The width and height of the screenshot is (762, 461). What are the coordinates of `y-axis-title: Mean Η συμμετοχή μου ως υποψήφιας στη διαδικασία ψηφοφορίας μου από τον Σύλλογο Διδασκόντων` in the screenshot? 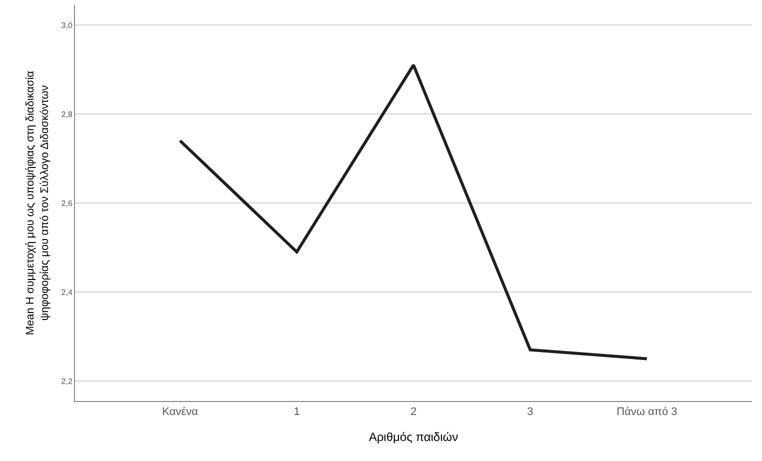 It's located at (37, 203).